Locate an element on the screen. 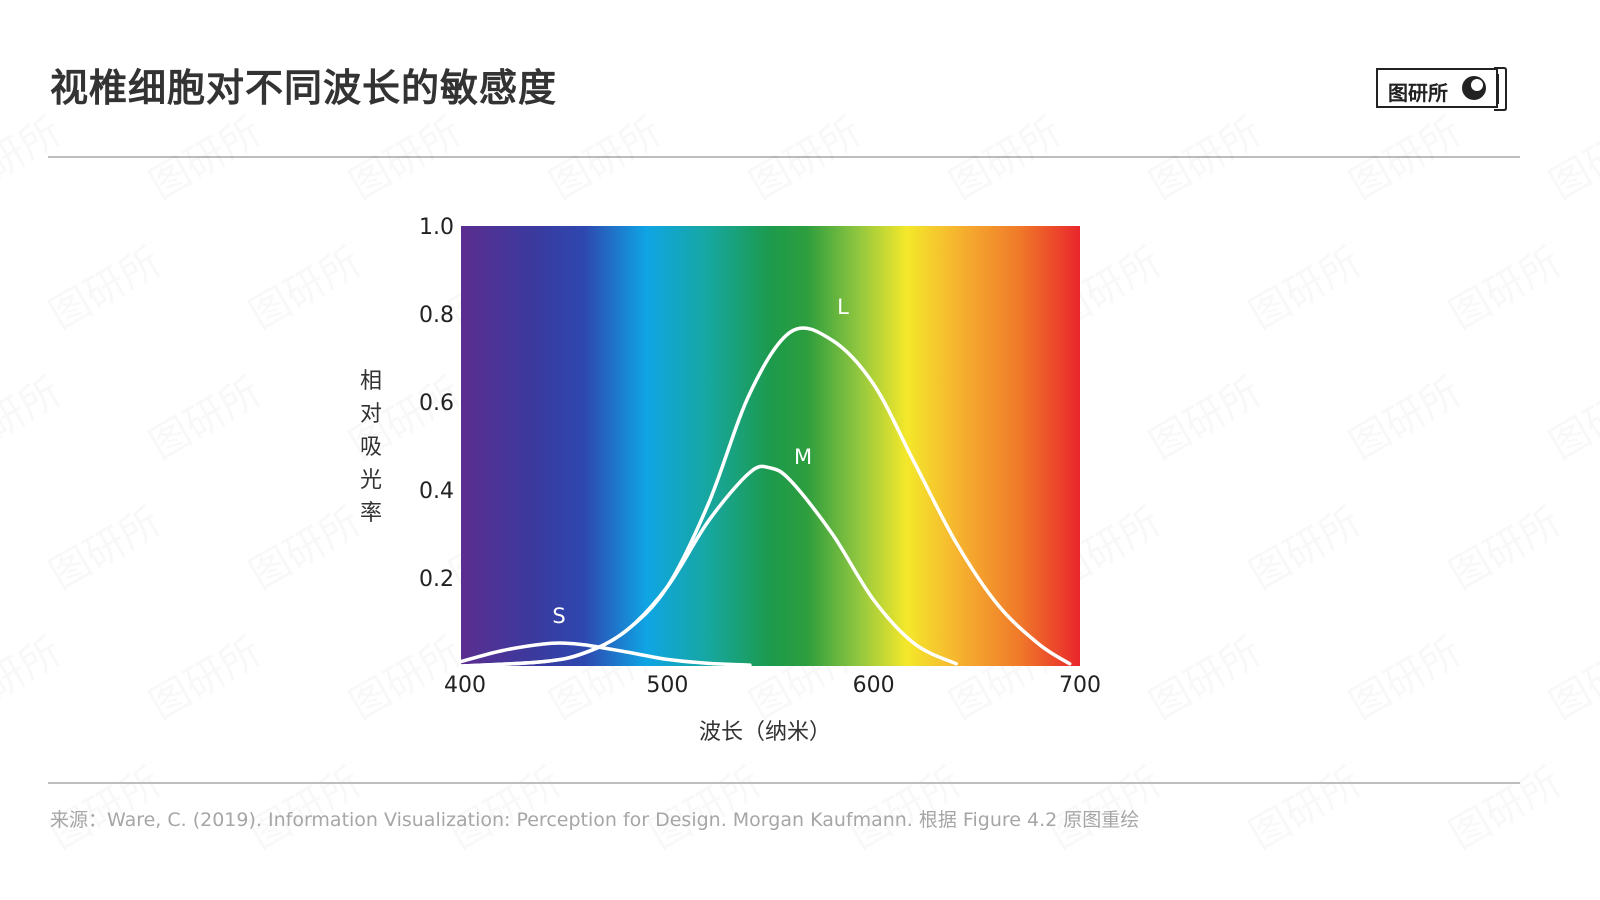 The height and width of the screenshot is (900, 1600). y-tick-label: 0.8 is located at coordinates (436, 315).